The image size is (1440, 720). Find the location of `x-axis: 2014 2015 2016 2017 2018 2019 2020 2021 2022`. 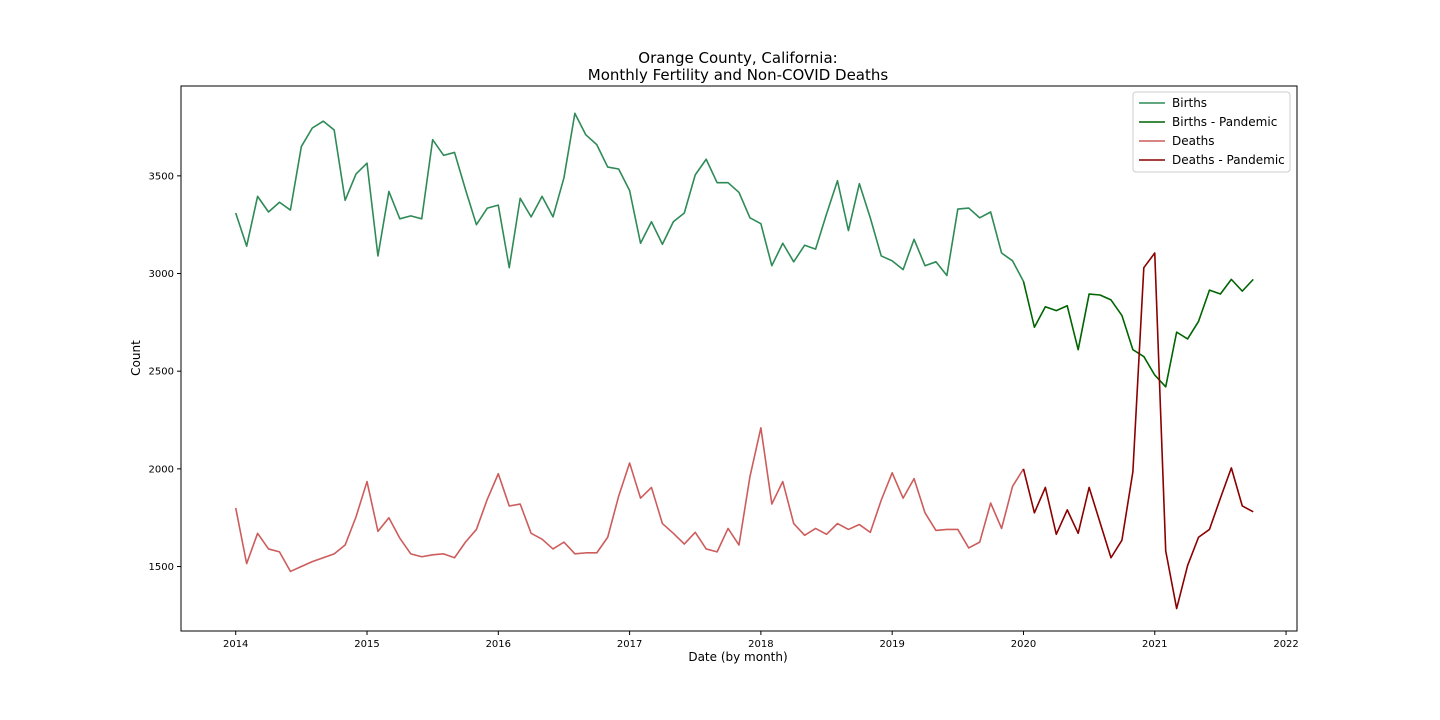

x-axis: 2014 2015 2016 2017 2018 2019 2020 2021 2022 is located at coordinates (761, 640).